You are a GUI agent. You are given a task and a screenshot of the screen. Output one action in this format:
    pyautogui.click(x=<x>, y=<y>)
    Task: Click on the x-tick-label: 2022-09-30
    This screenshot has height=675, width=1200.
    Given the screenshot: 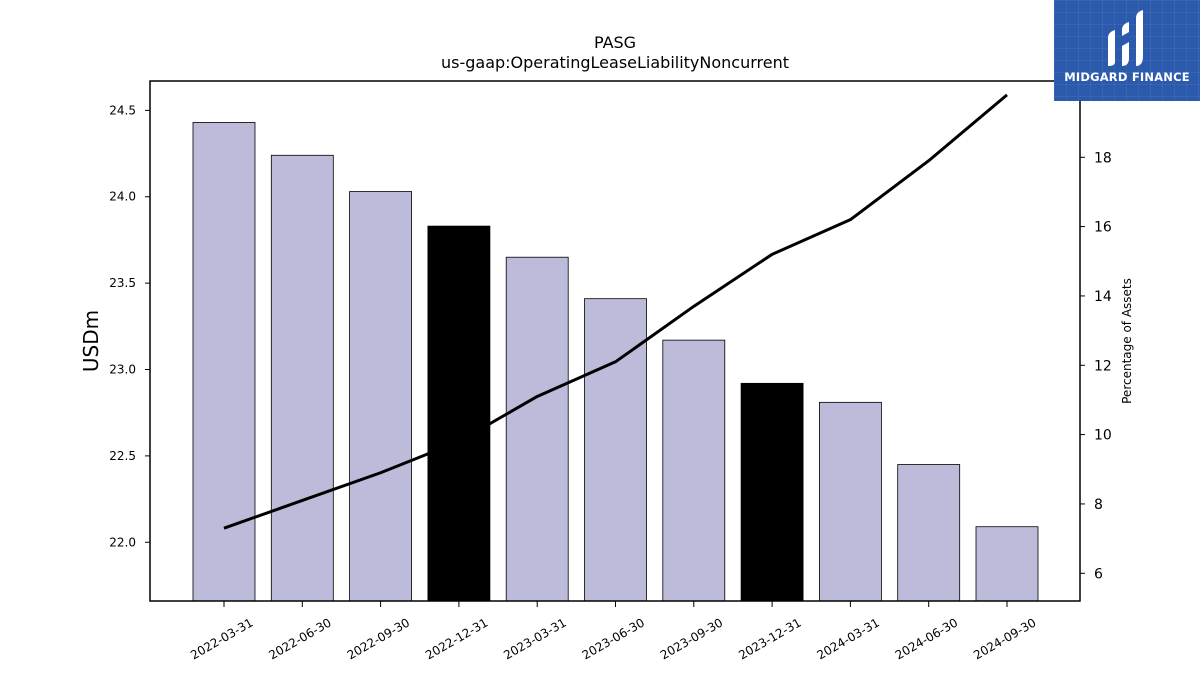 What is the action you would take?
    pyautogui.click(x=378, y=638)
    